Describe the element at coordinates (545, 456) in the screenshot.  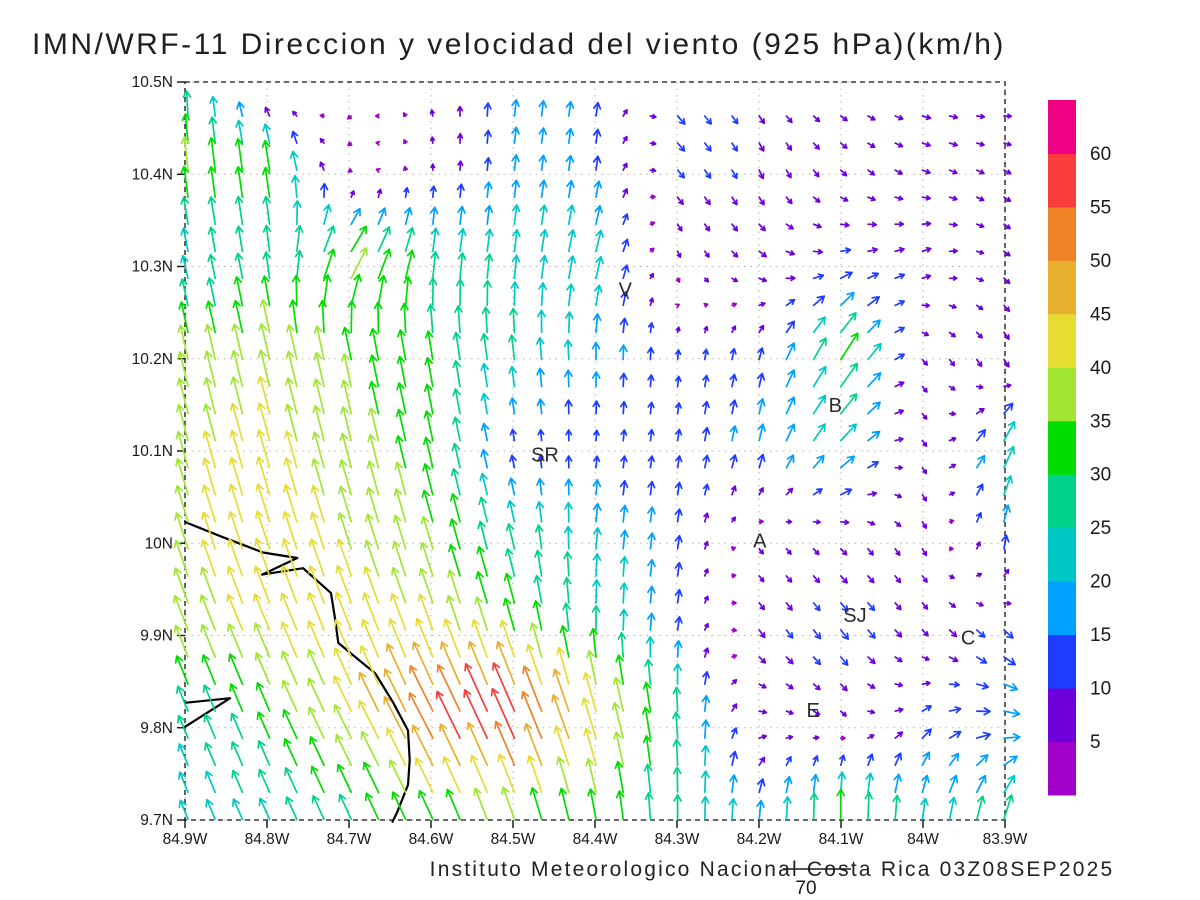
I see `city-label: SR` at that location.